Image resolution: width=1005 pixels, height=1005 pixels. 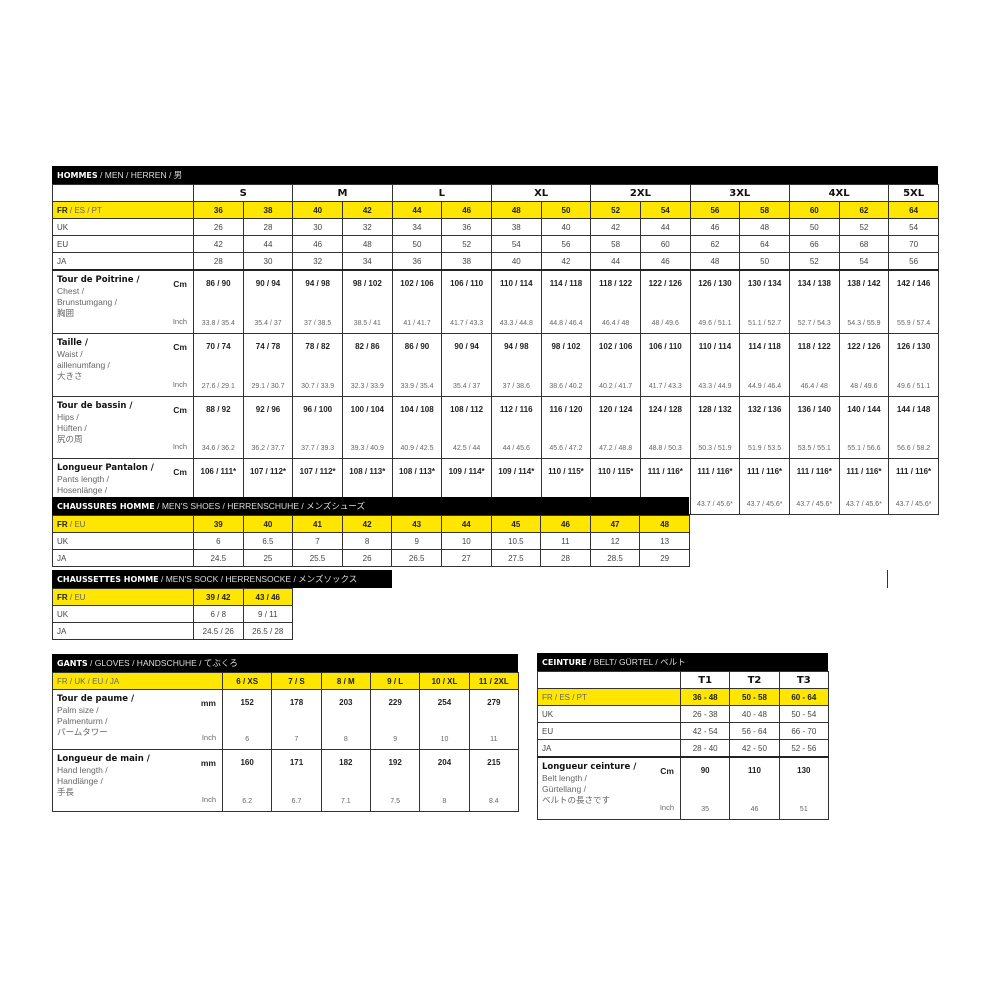 What do you see at coordinates (764, 244) in the screenshot?
I see `size-cell: 64` at bounding box center [764, 244].